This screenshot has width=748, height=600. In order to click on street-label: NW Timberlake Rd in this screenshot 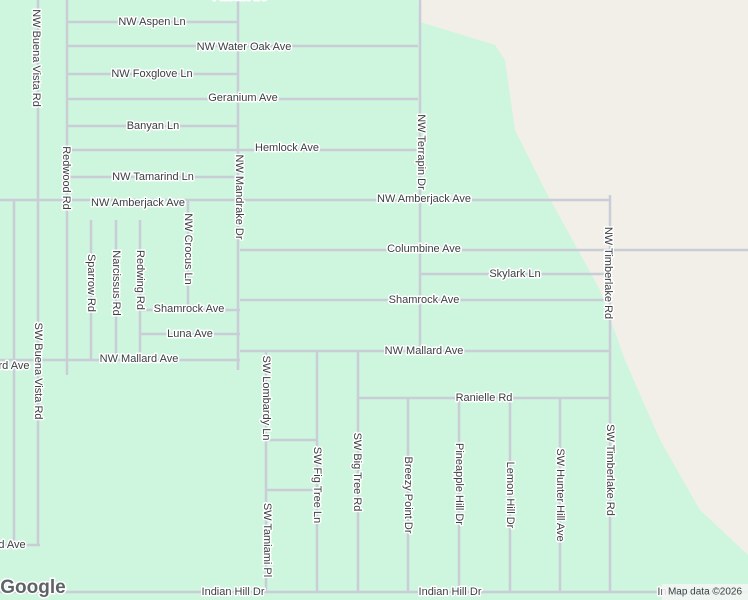, I will do `click(608, 273)`.